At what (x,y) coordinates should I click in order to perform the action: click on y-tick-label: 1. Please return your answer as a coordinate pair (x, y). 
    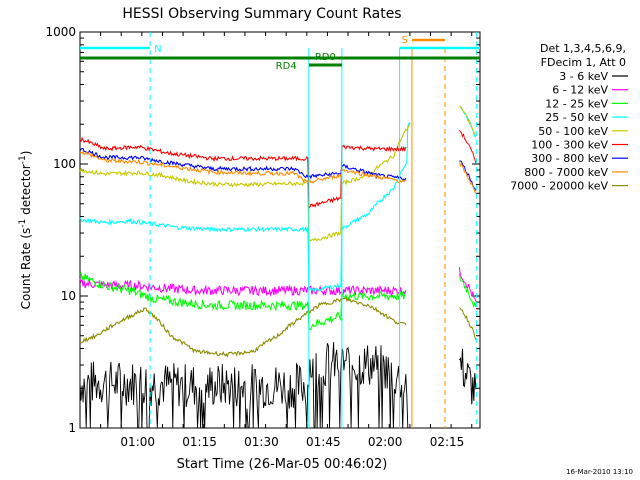
    Looking at the image, I should click on (72, 428).